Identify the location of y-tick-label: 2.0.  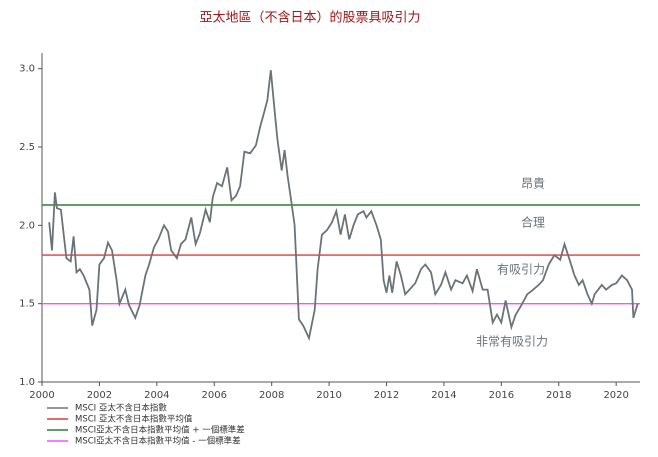
(27, 225).